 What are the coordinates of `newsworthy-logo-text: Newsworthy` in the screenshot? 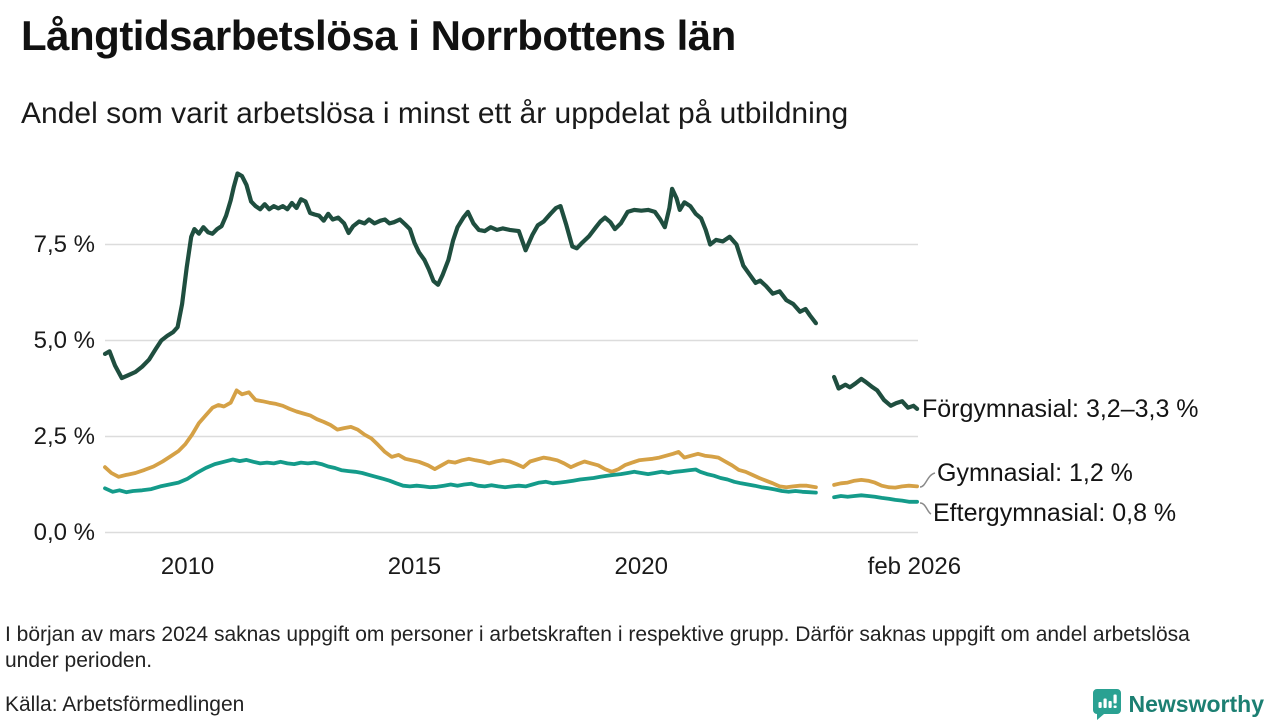 It's located at (1196, 703).